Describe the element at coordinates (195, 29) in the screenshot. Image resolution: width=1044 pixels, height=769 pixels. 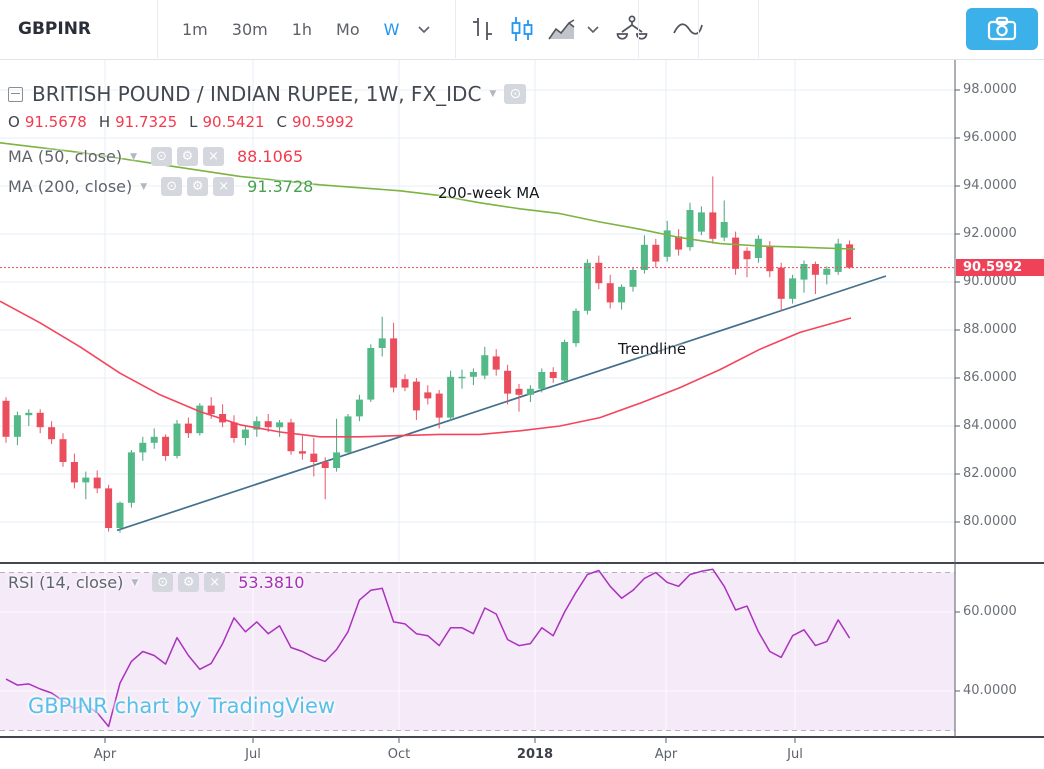
I see `timeframe-1m: 1m` at that location.